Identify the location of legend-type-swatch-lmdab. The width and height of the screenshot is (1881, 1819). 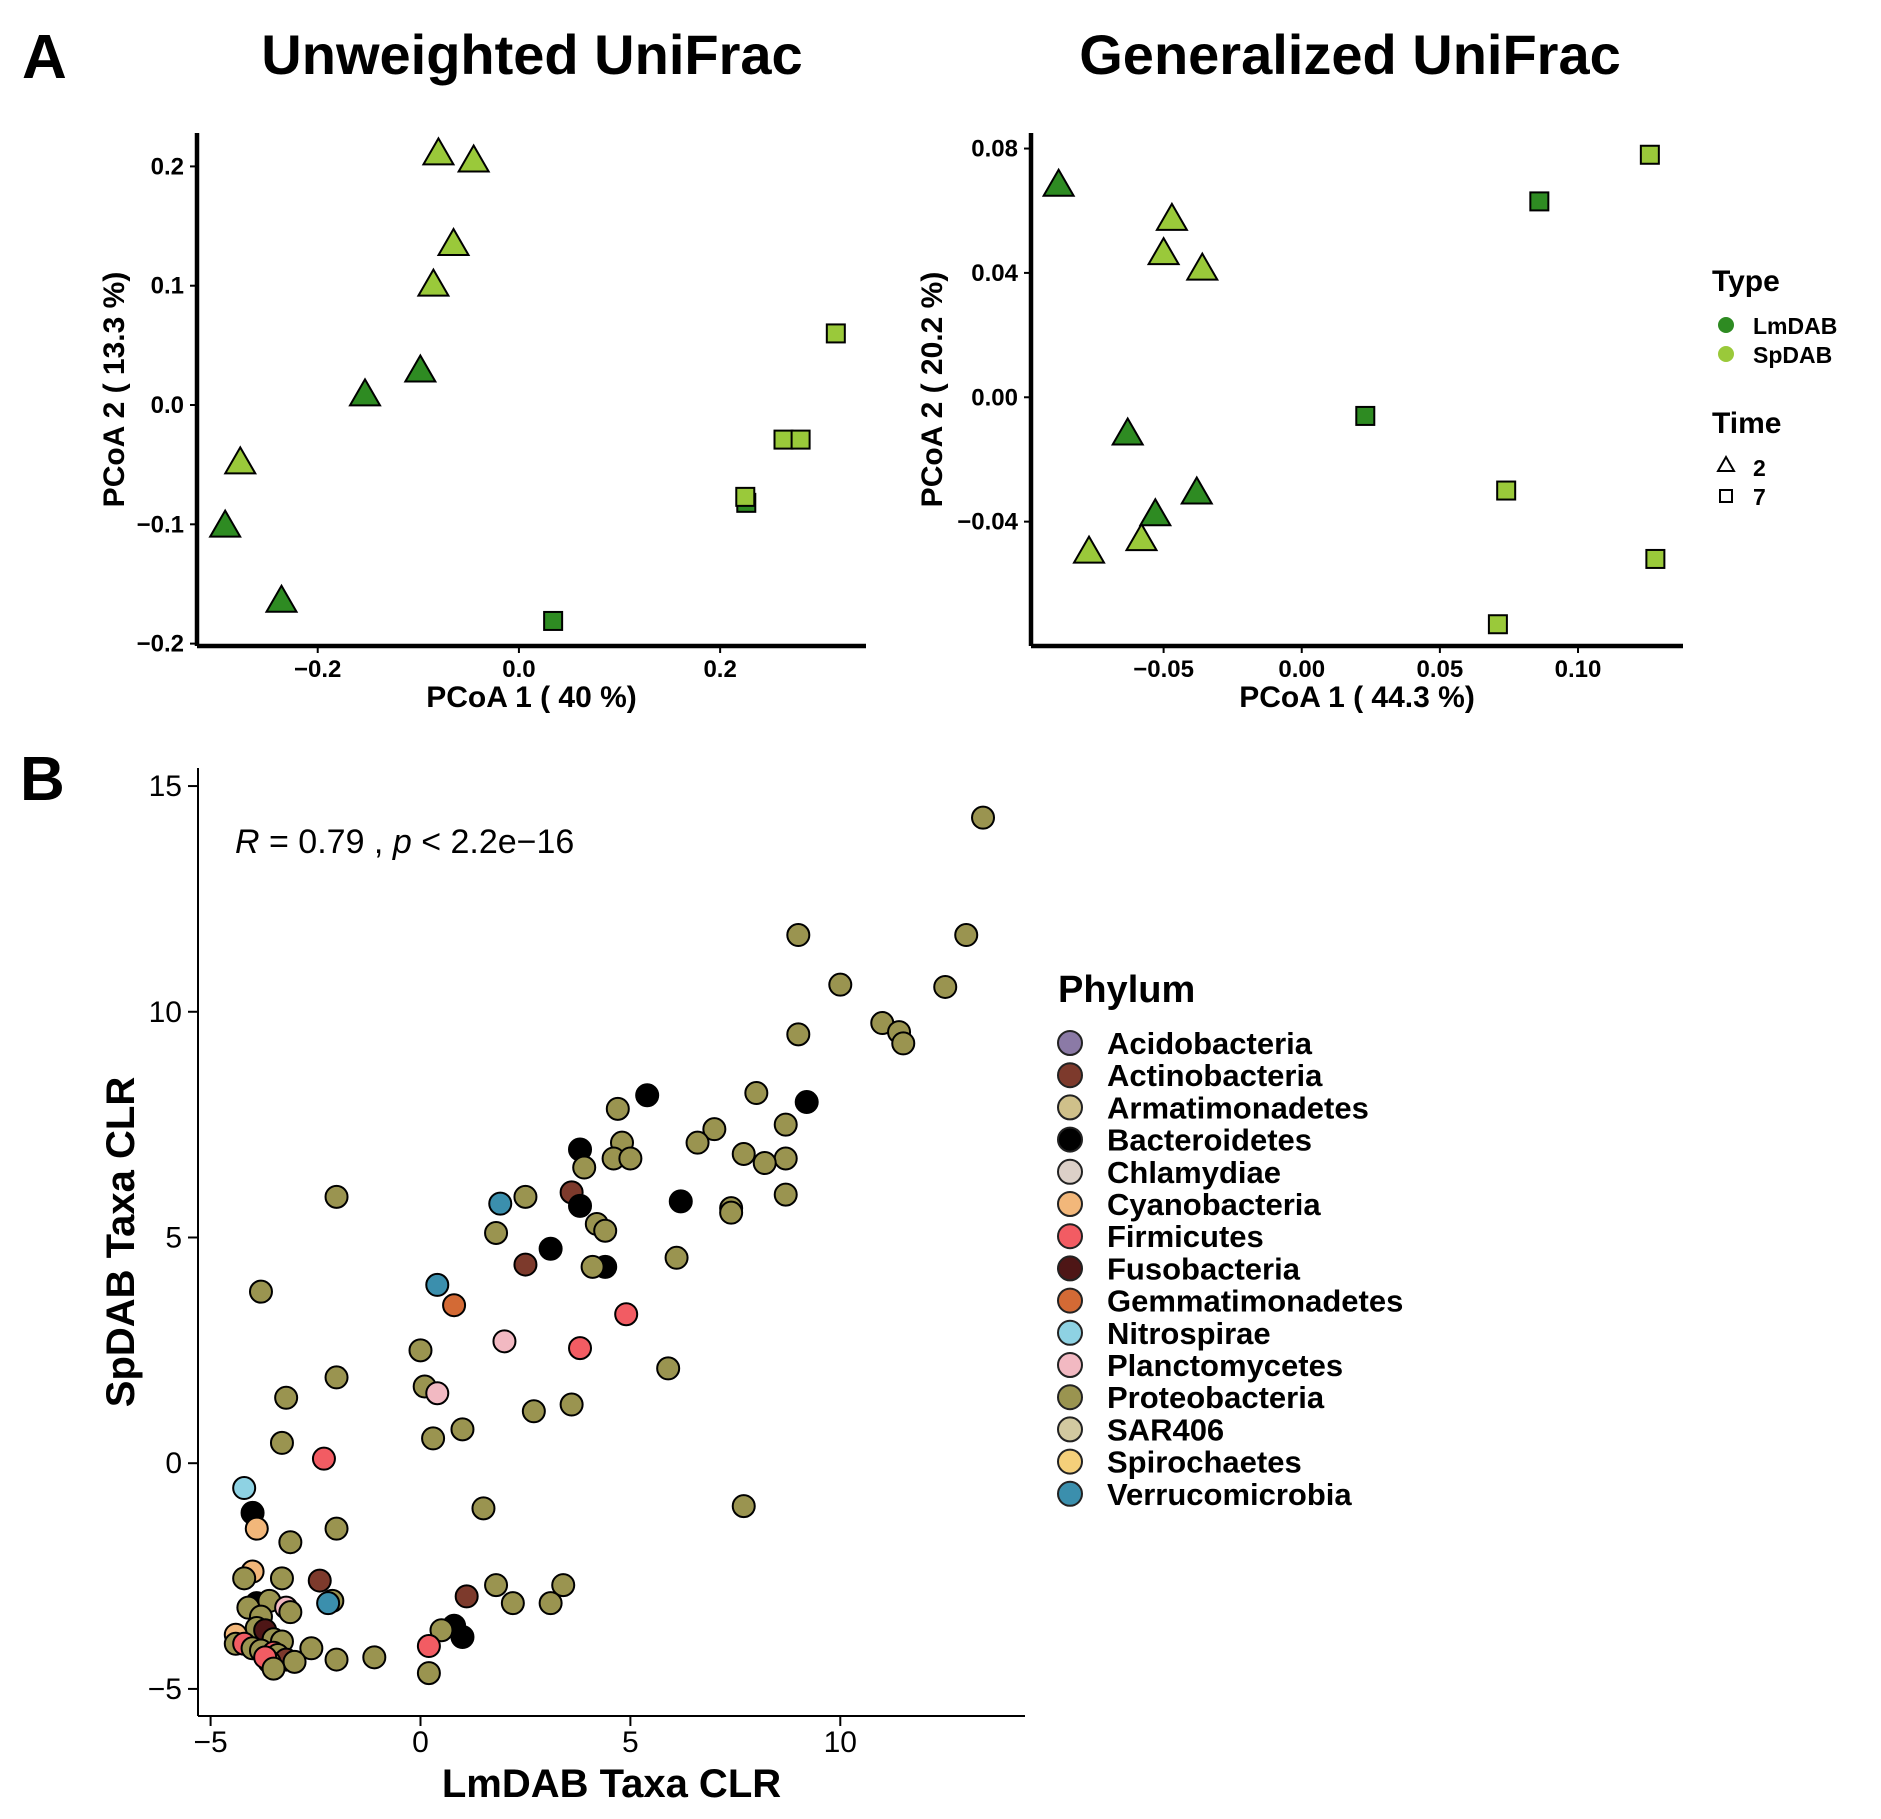
(1726, 325).